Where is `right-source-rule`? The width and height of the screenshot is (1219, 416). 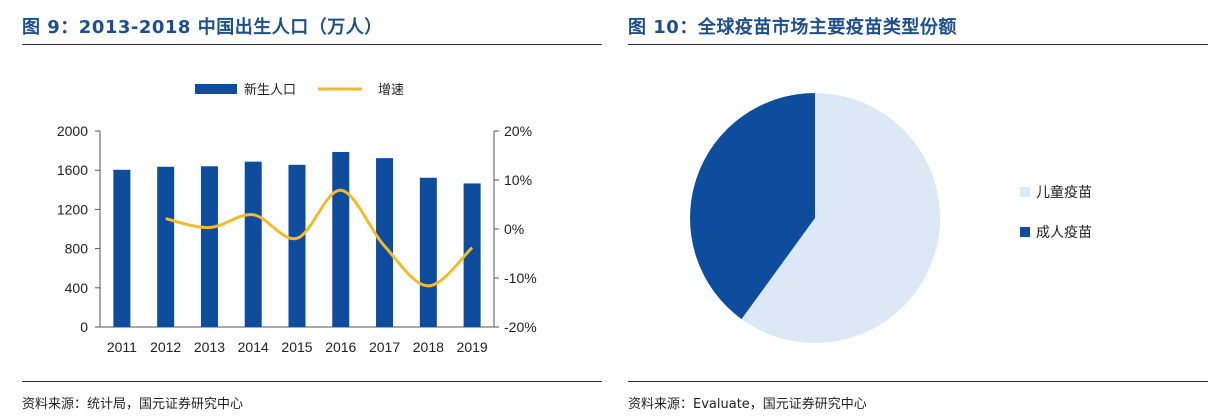 right-source-rule is located at coordinates (918, 381).